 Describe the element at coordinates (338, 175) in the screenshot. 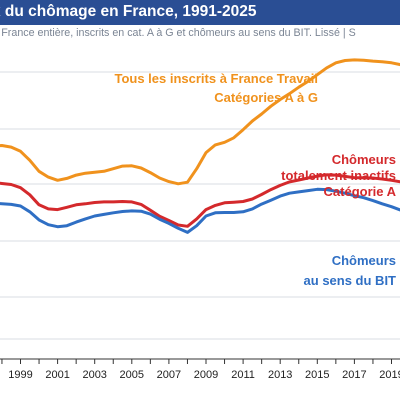

I see `series-label: totalement inactifs` at that location.